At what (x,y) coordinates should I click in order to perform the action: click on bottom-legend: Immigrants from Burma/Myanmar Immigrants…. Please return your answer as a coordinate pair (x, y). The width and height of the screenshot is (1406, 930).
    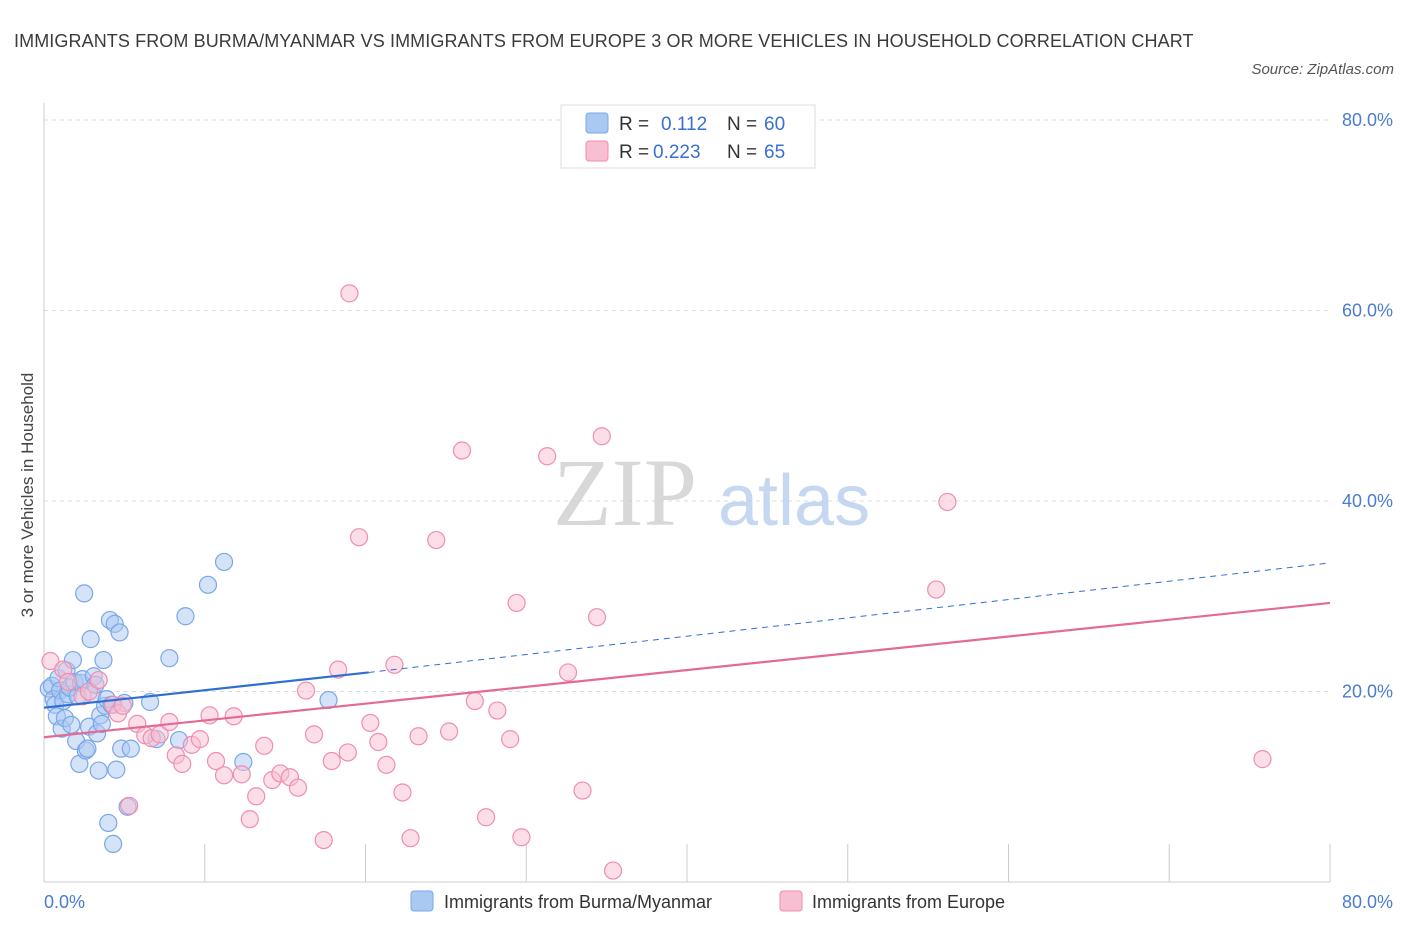
    Looking at the image, I should click on (707, 901).